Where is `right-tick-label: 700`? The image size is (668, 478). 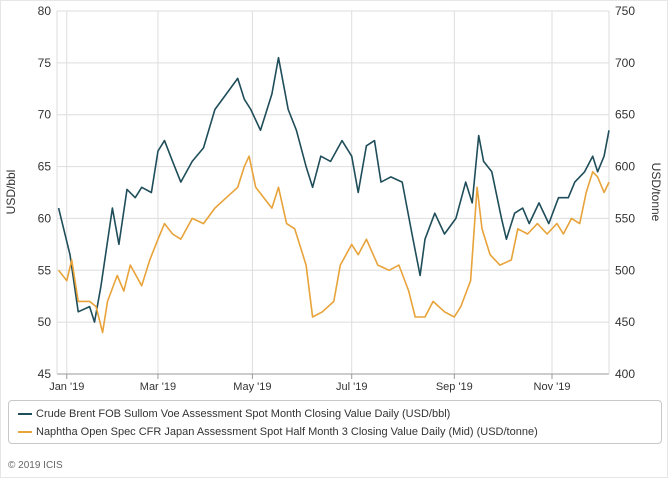 right-tick-label: 700 is located at coordinates (625, 63).